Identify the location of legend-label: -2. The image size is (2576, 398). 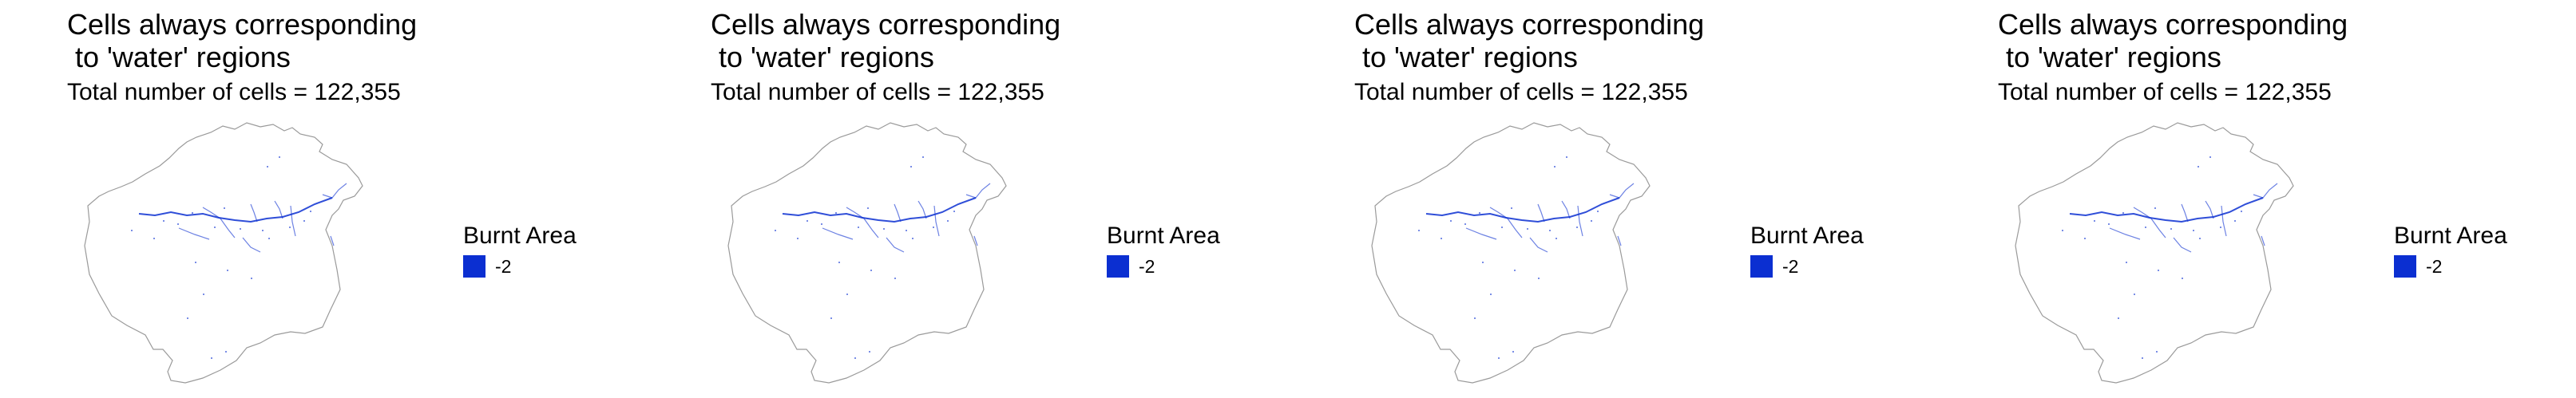
(1790, 266).